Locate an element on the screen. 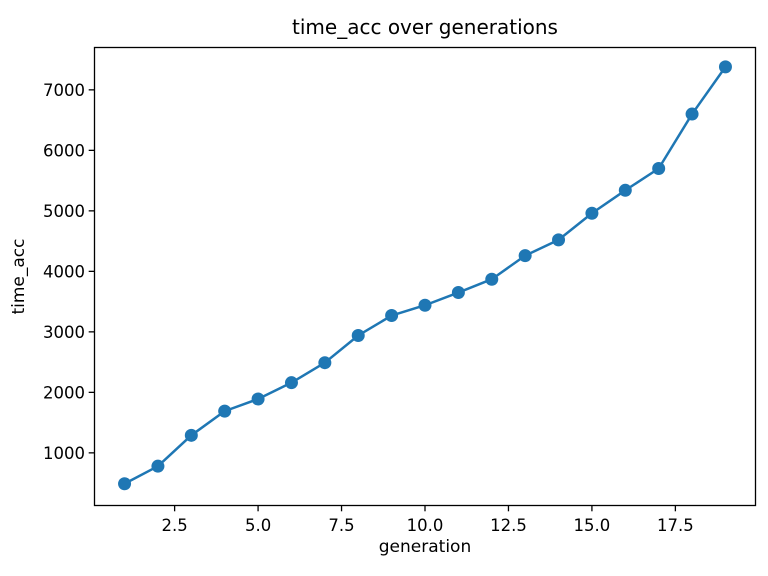 The height and width of the screenshot is (576, 768). y-tick-label: 5000 is located at coordinates (64, 211).